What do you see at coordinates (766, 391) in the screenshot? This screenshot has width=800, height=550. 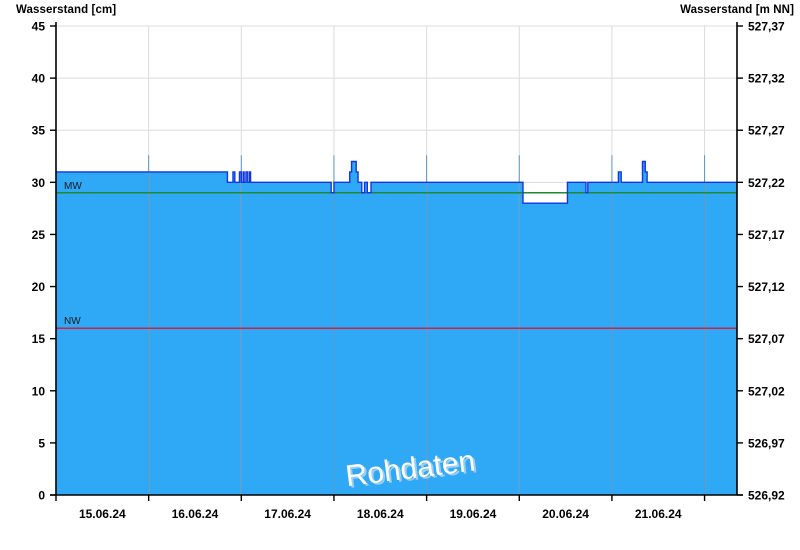 I see `tick-label-right: 527,02` at bounding box center [766, 391].